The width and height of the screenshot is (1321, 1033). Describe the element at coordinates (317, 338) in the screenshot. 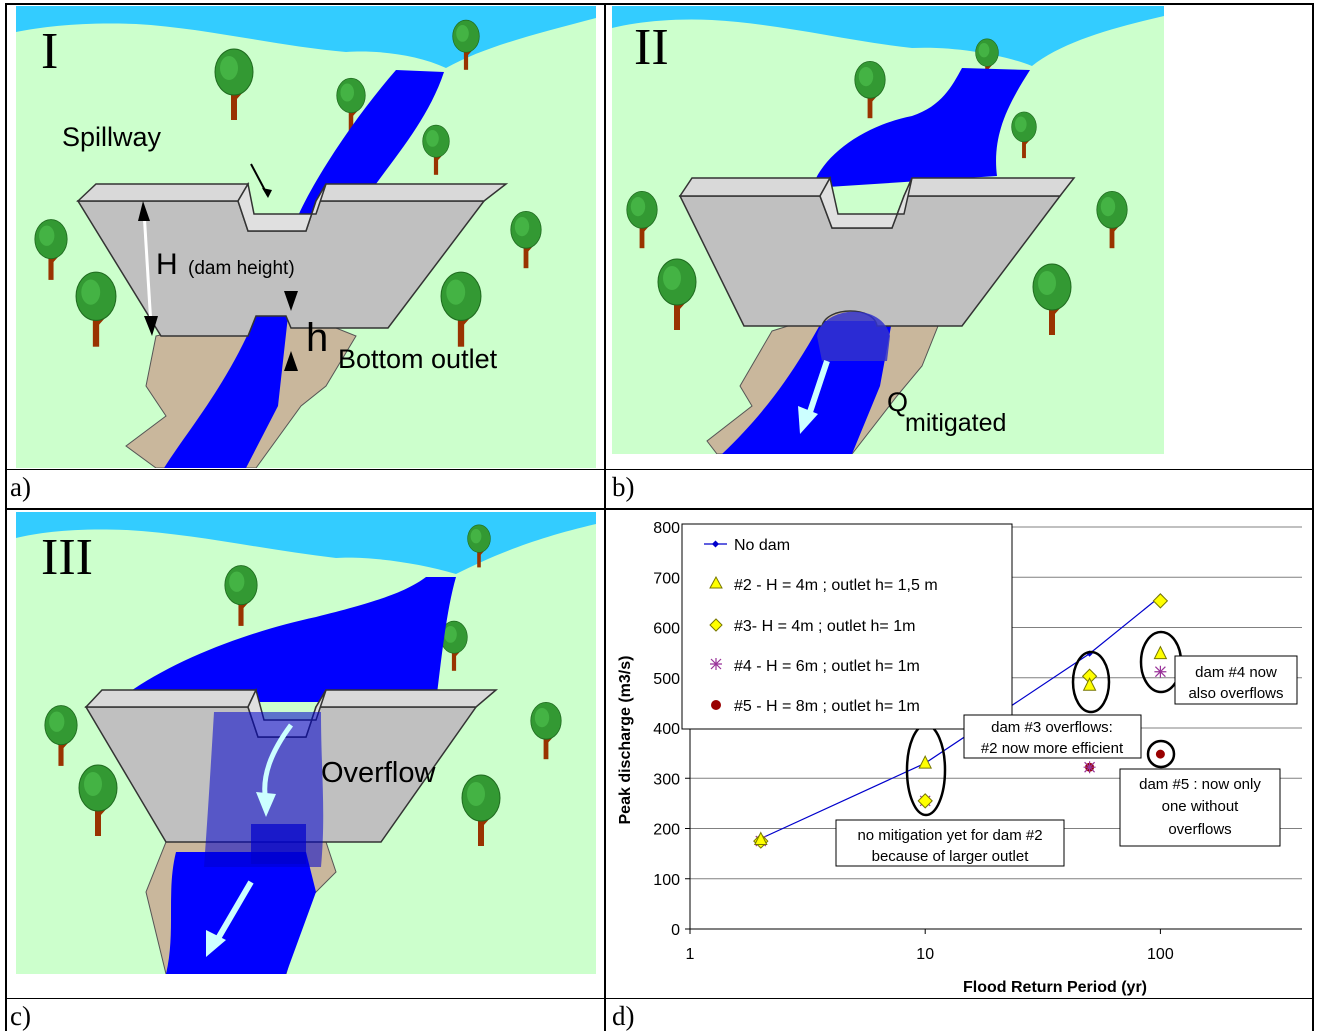

I see `outlet-symbol: h` at that location.